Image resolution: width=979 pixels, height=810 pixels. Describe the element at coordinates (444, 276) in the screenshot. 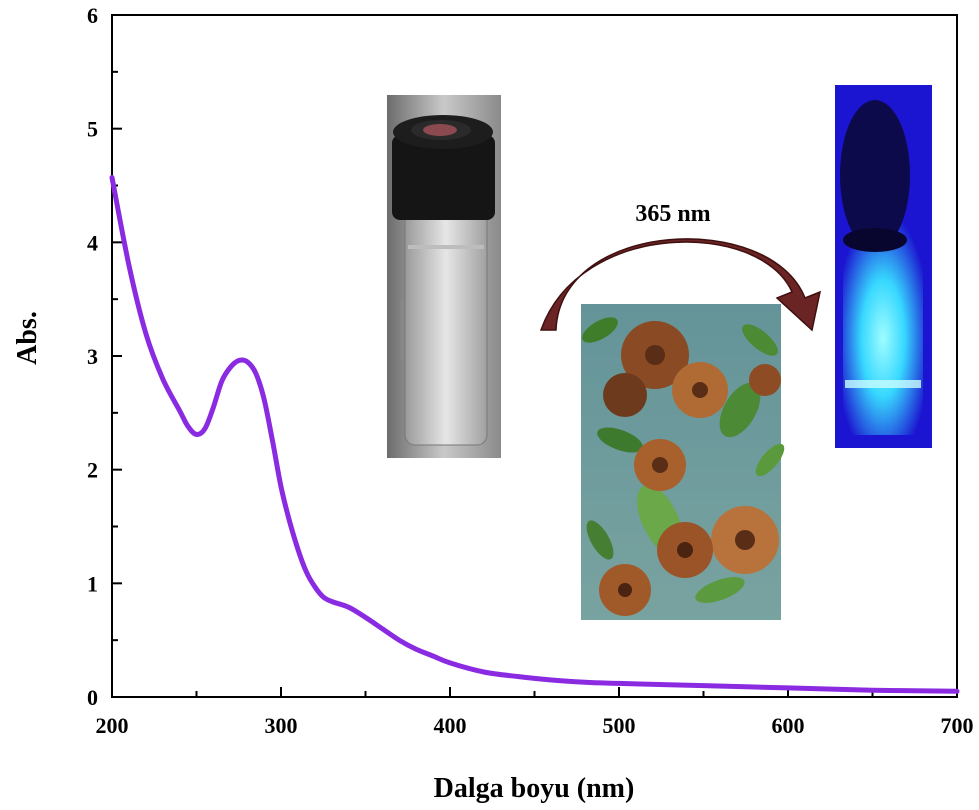

I see `glass-vial-photo` at that location.